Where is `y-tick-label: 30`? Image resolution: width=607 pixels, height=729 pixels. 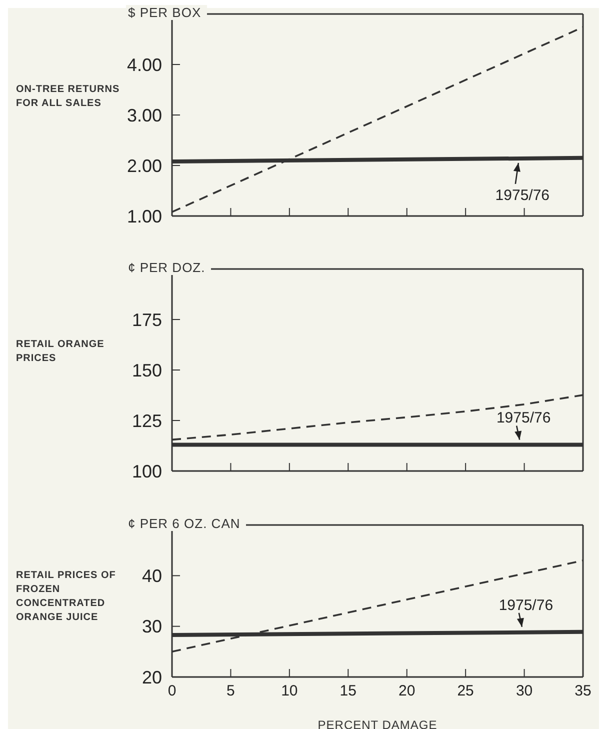
y-tick-label: 30 is located at coordinates (152, 626).